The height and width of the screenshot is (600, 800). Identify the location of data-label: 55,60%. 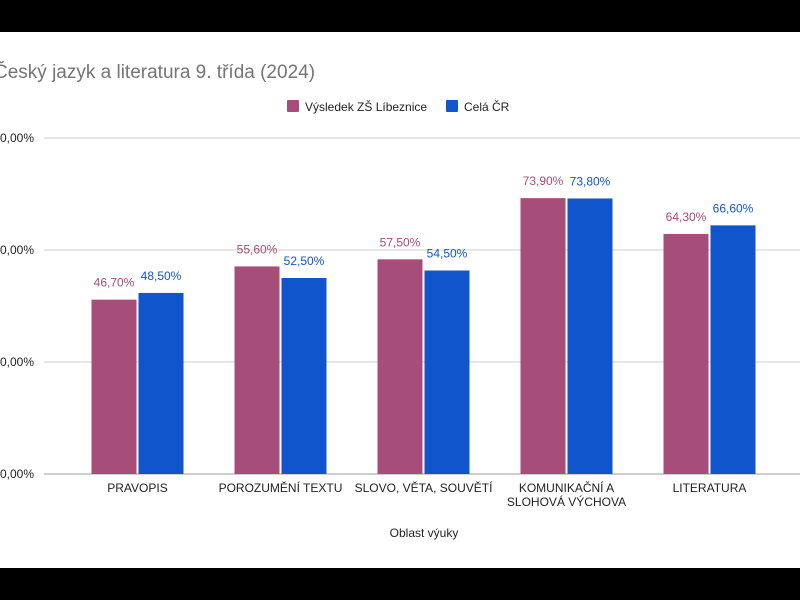
(257, 249).